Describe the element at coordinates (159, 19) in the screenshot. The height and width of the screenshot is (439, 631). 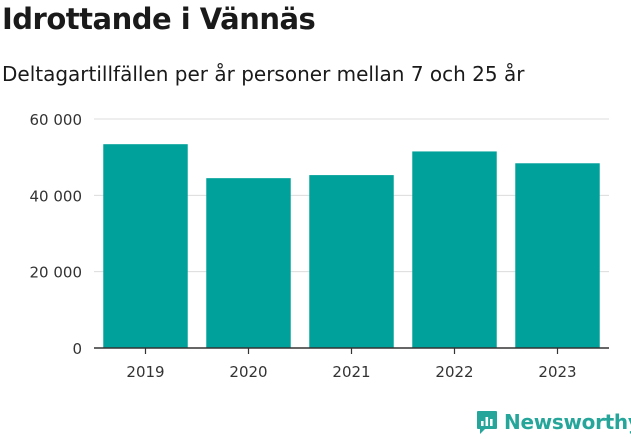
I see `chart-title: Idrottande i Vännäs` at that location.